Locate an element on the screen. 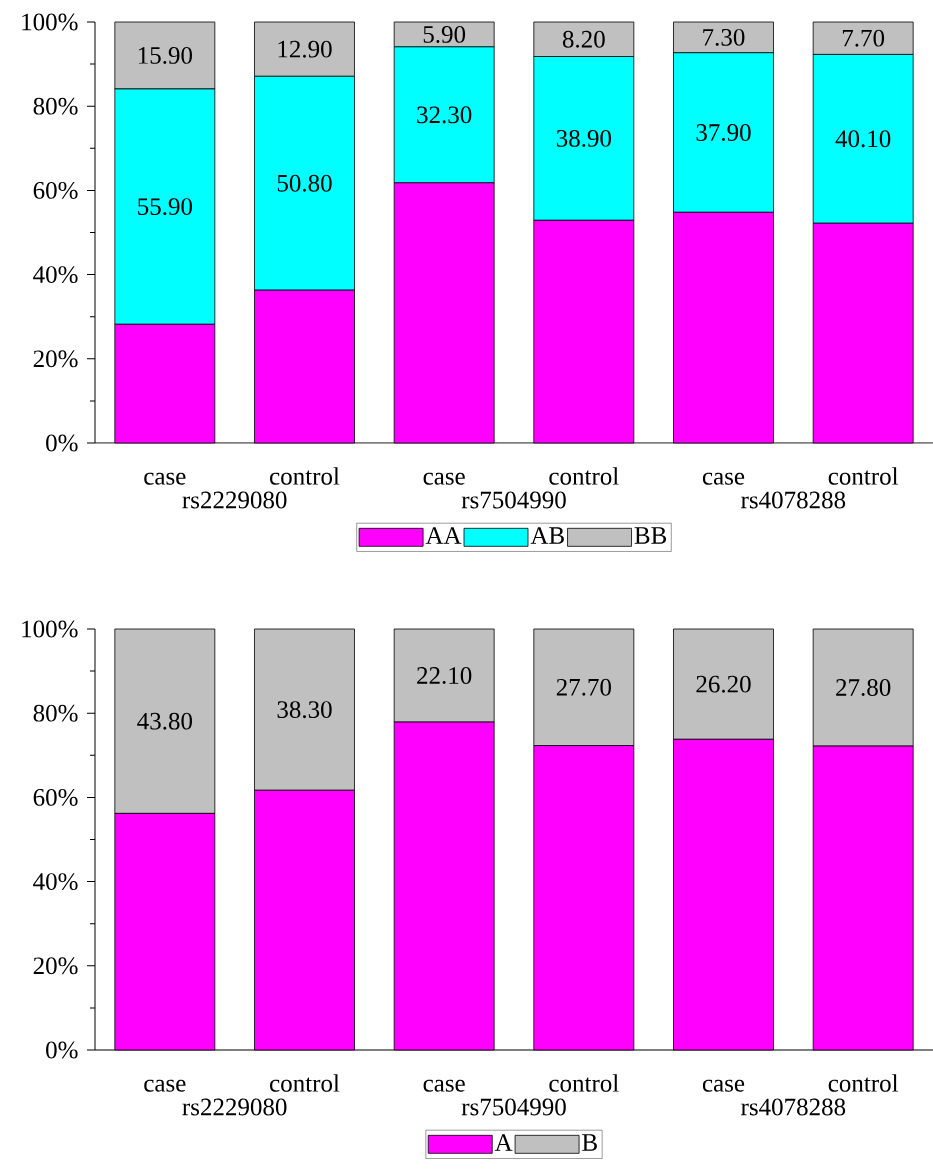  data-label: 27.70 is located at coordinates (583, 687).